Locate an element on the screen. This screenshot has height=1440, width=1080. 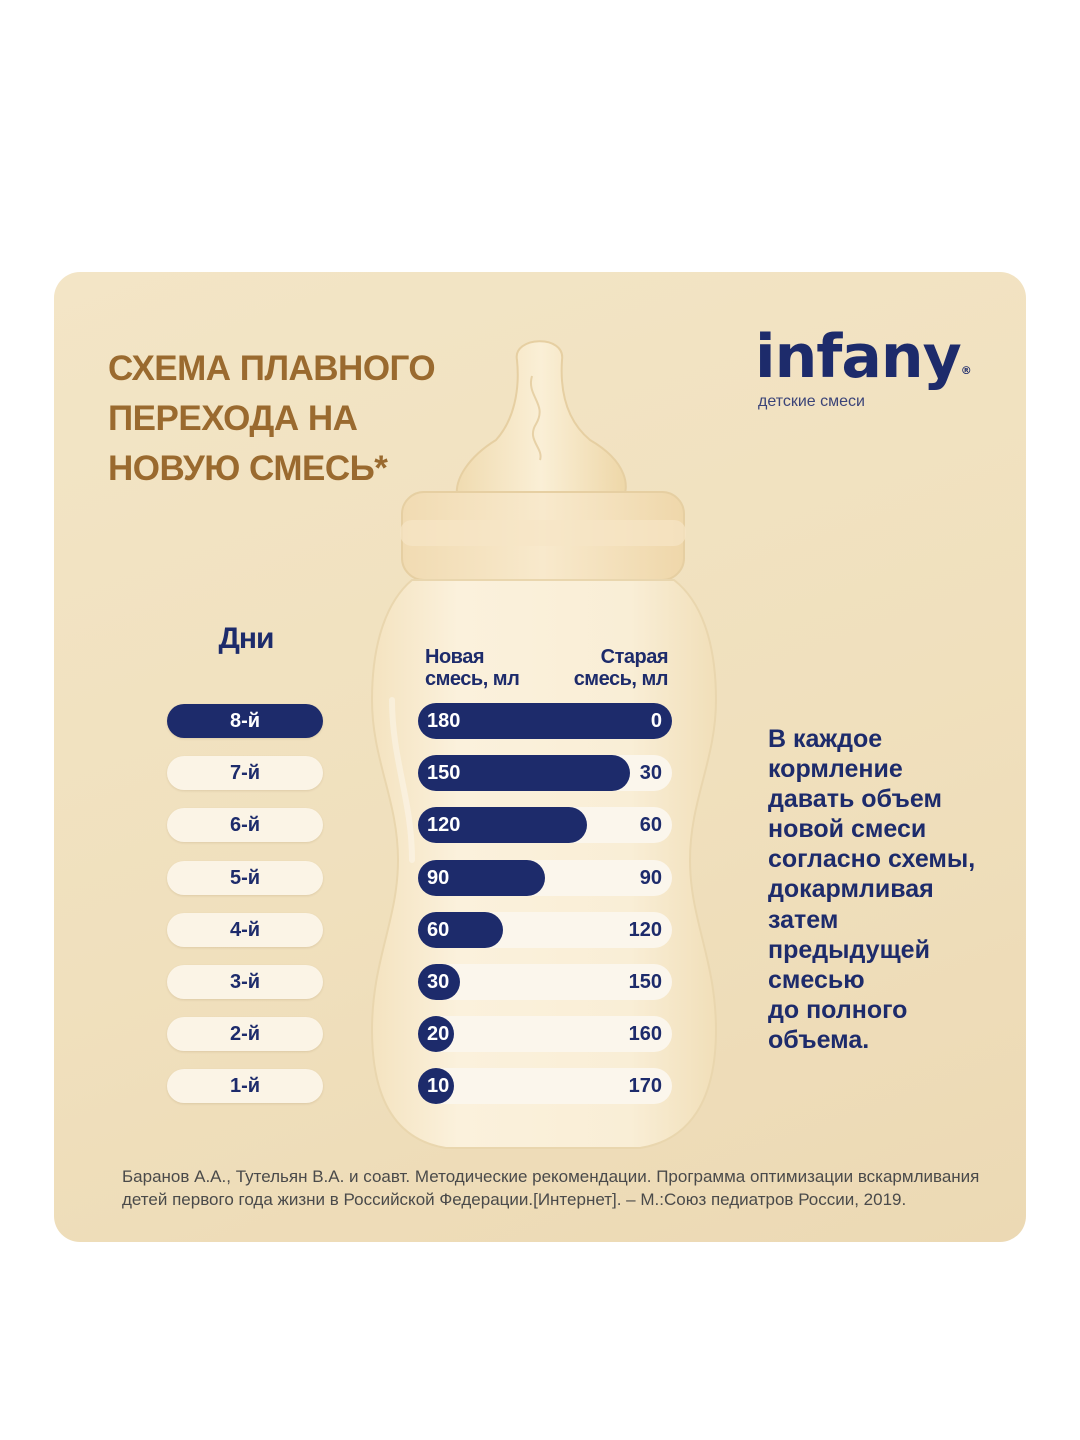
new-formula-value: 60 is located at coordinates (438, 930).